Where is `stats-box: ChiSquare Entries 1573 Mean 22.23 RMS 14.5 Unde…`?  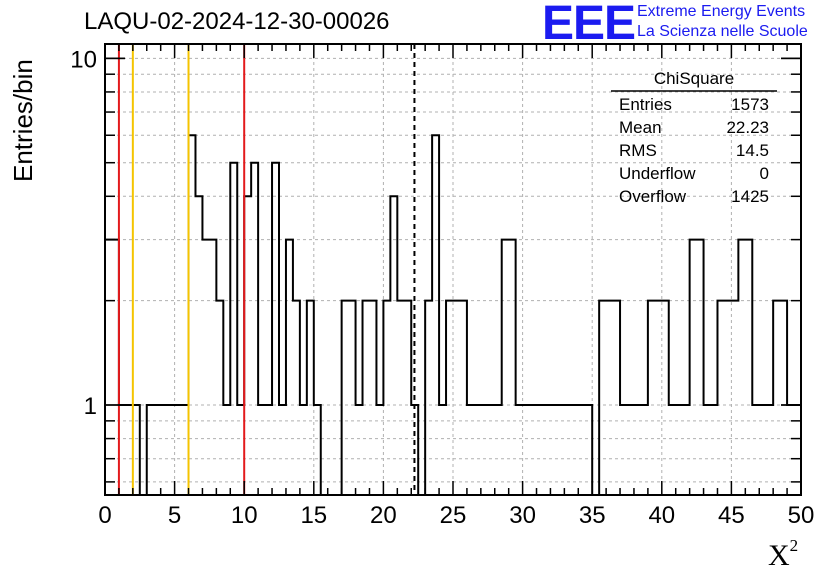
stats-box: ChiSquare Entries 1573 Mean 22.23 RMS 14.5 Unde… is located at coordinates (694, 137).